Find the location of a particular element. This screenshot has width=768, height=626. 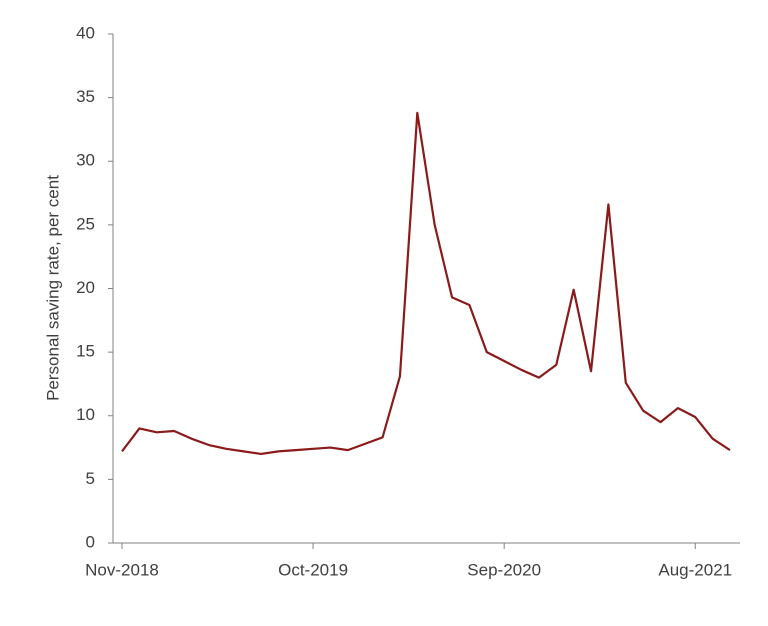

x-tick-label: Sep-2020 is located at coordinates (504, 569).